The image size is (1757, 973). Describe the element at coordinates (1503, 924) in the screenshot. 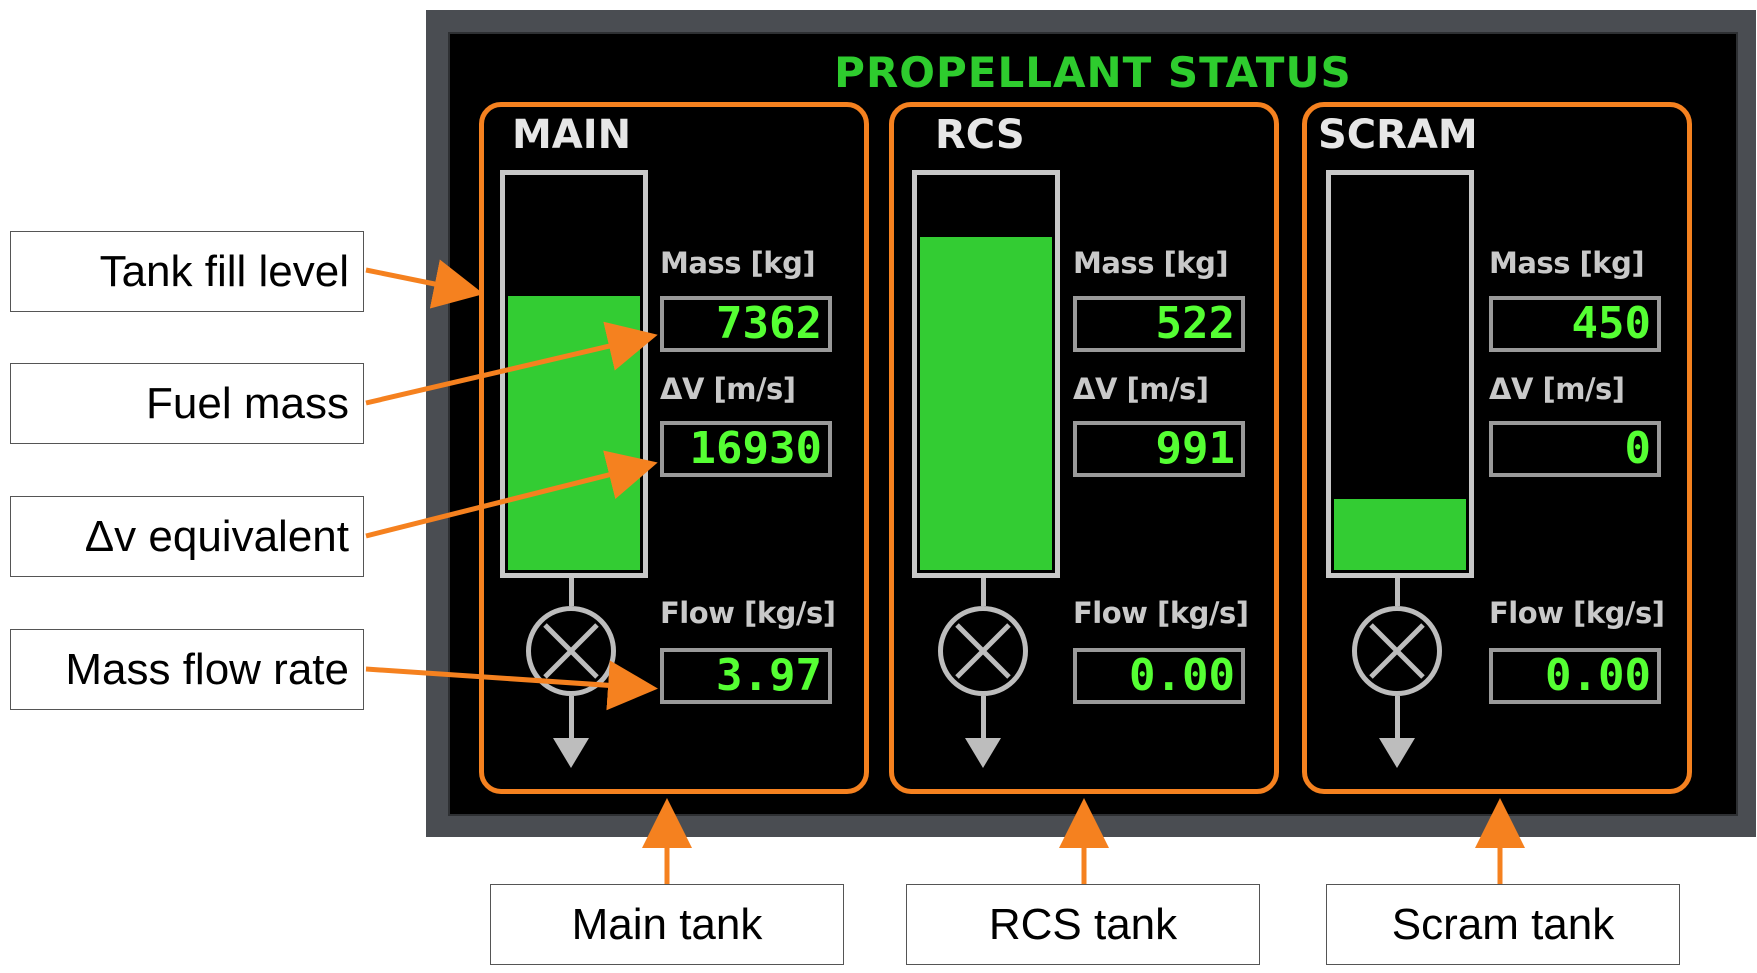

I see `callout-scram-tank: Scram tank` at that location.